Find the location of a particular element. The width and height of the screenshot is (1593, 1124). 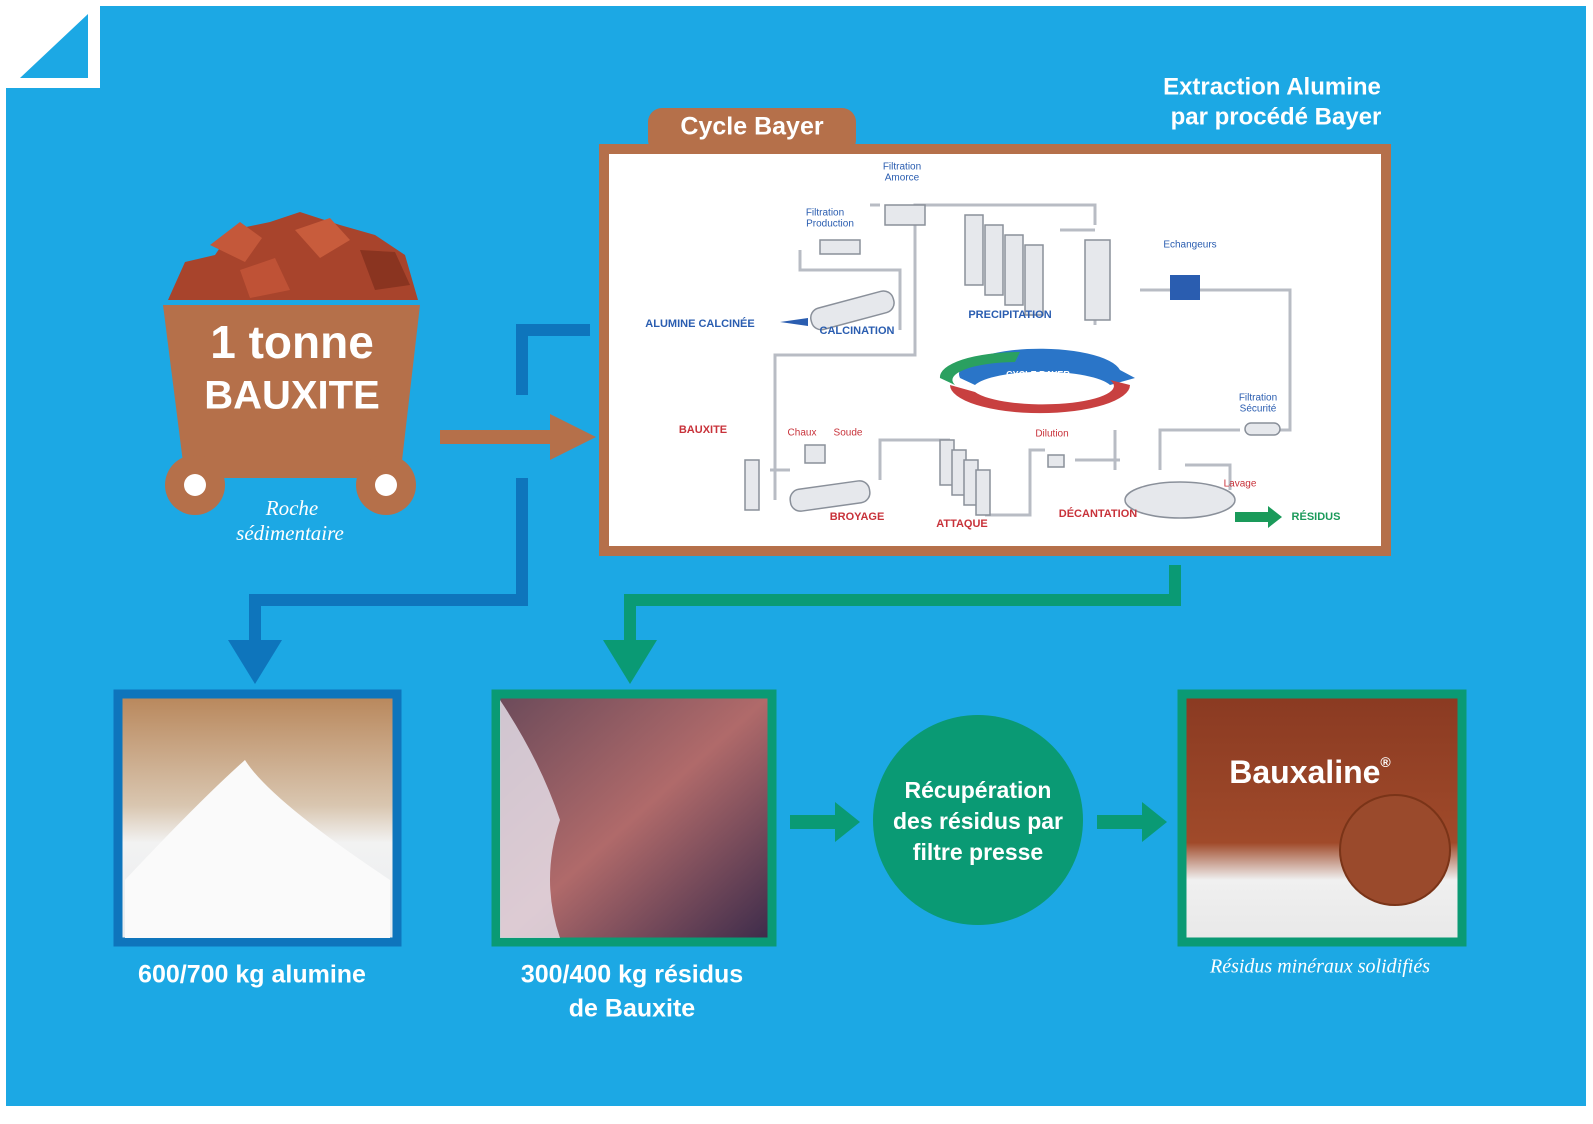

schematic-label: Sécurité is located at coordinates (1258, 409).